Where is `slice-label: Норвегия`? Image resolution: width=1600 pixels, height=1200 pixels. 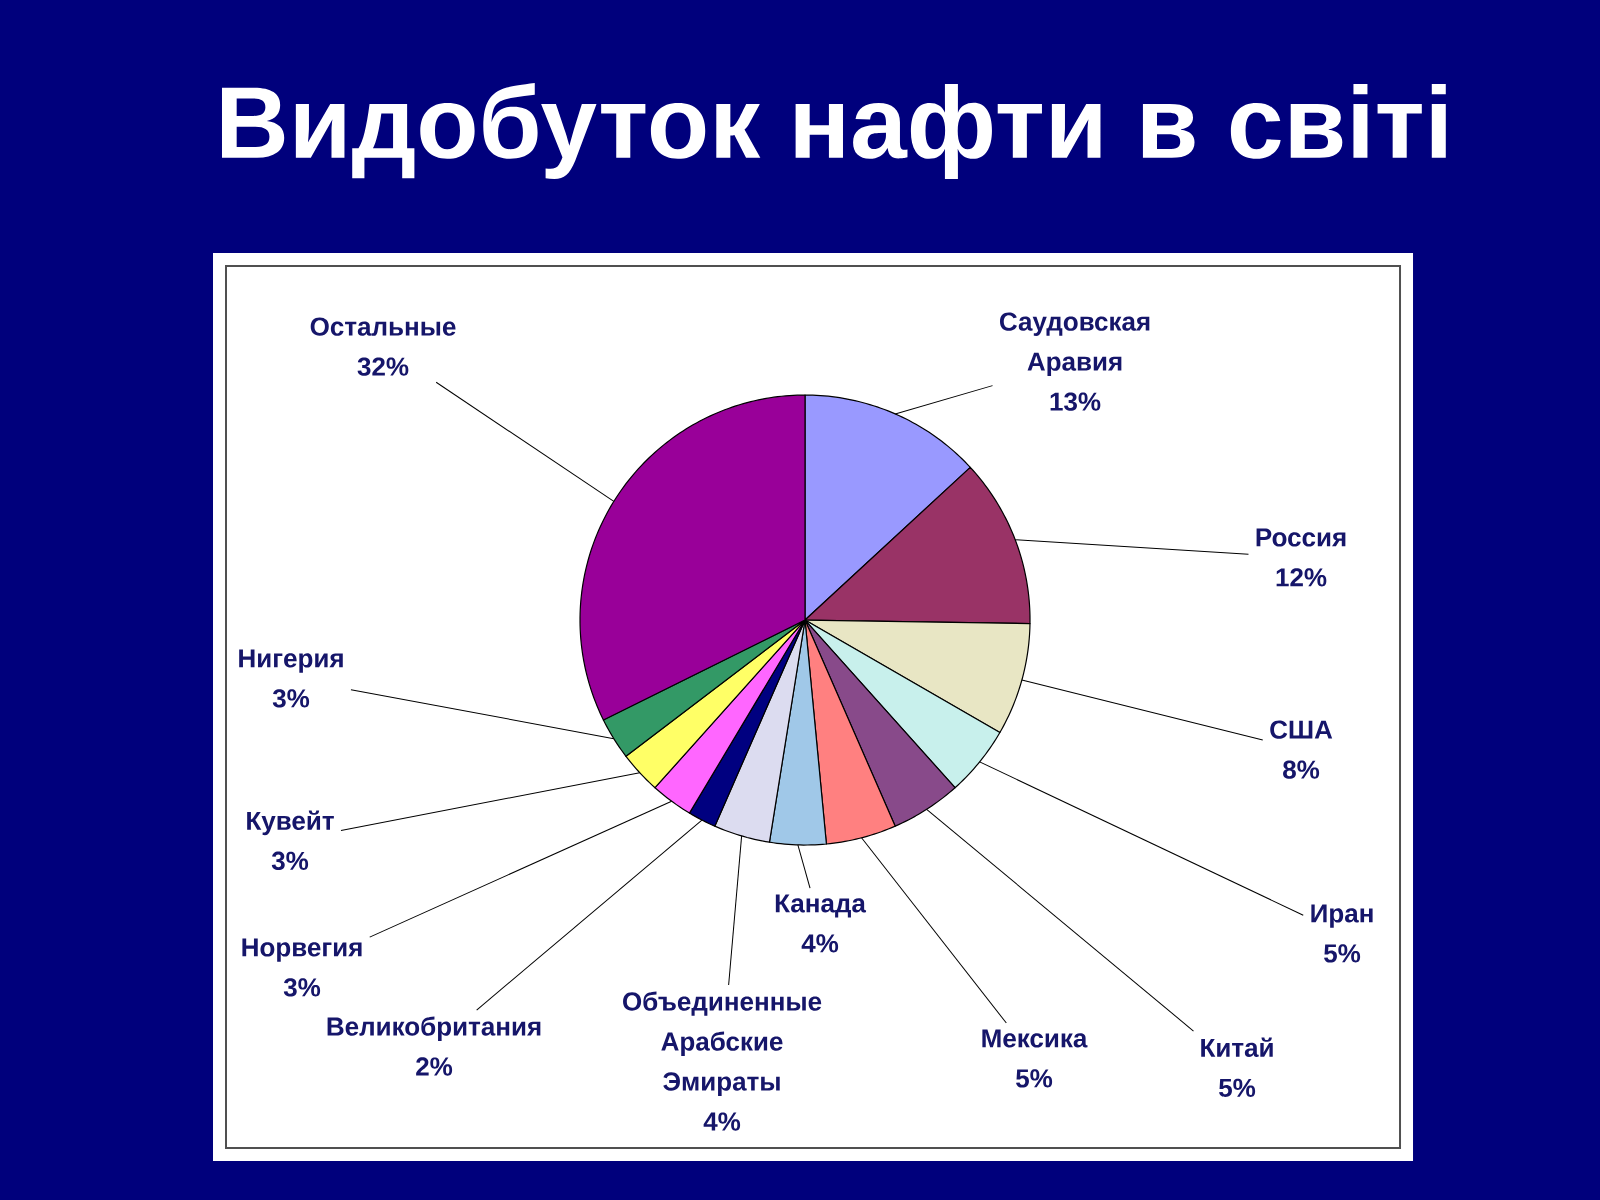
slice-label: Норвегия is located at coordinates (302, 950).